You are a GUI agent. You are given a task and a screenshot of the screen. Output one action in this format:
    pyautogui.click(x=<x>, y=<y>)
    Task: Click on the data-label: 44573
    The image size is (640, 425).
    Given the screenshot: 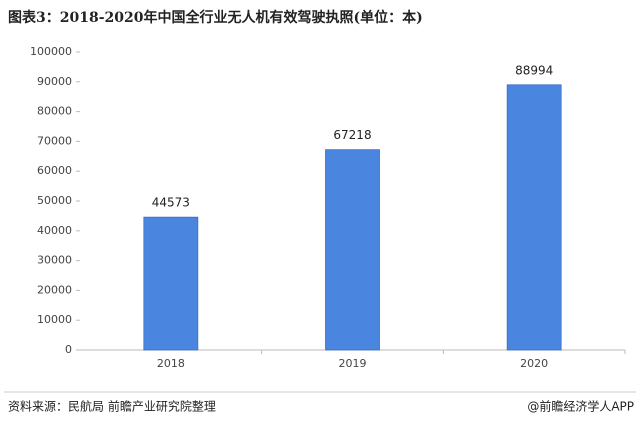 What is the action you would take?
    pyautogui.click(x=171, y=203)
    